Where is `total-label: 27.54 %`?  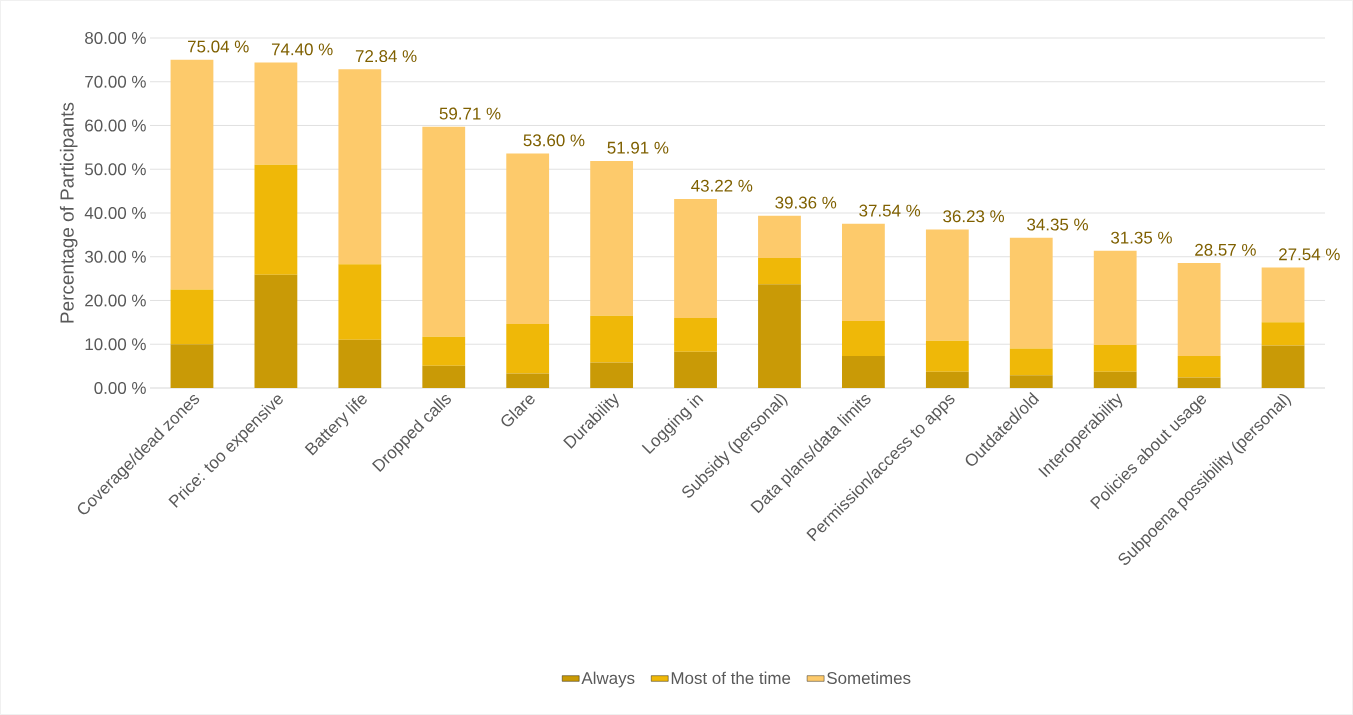
total-label: 27.54 % is located at coordinates (1309, 254).